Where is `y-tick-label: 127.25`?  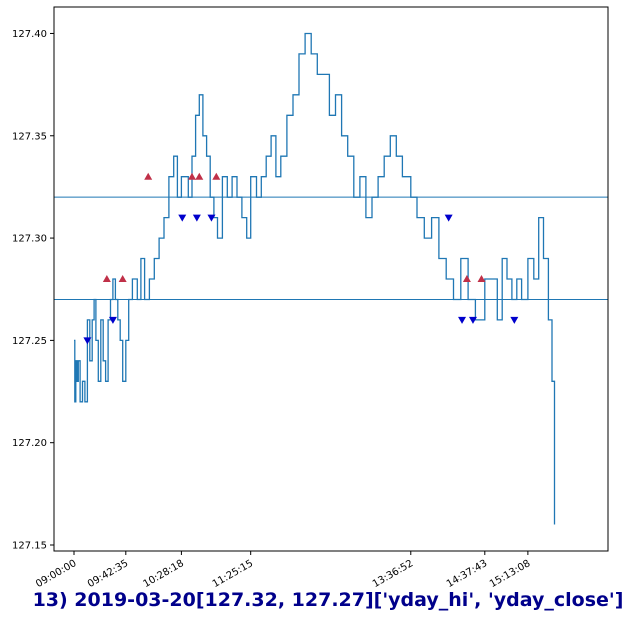
y-tick-label: 127.25 is located at coordinates (29, 341).